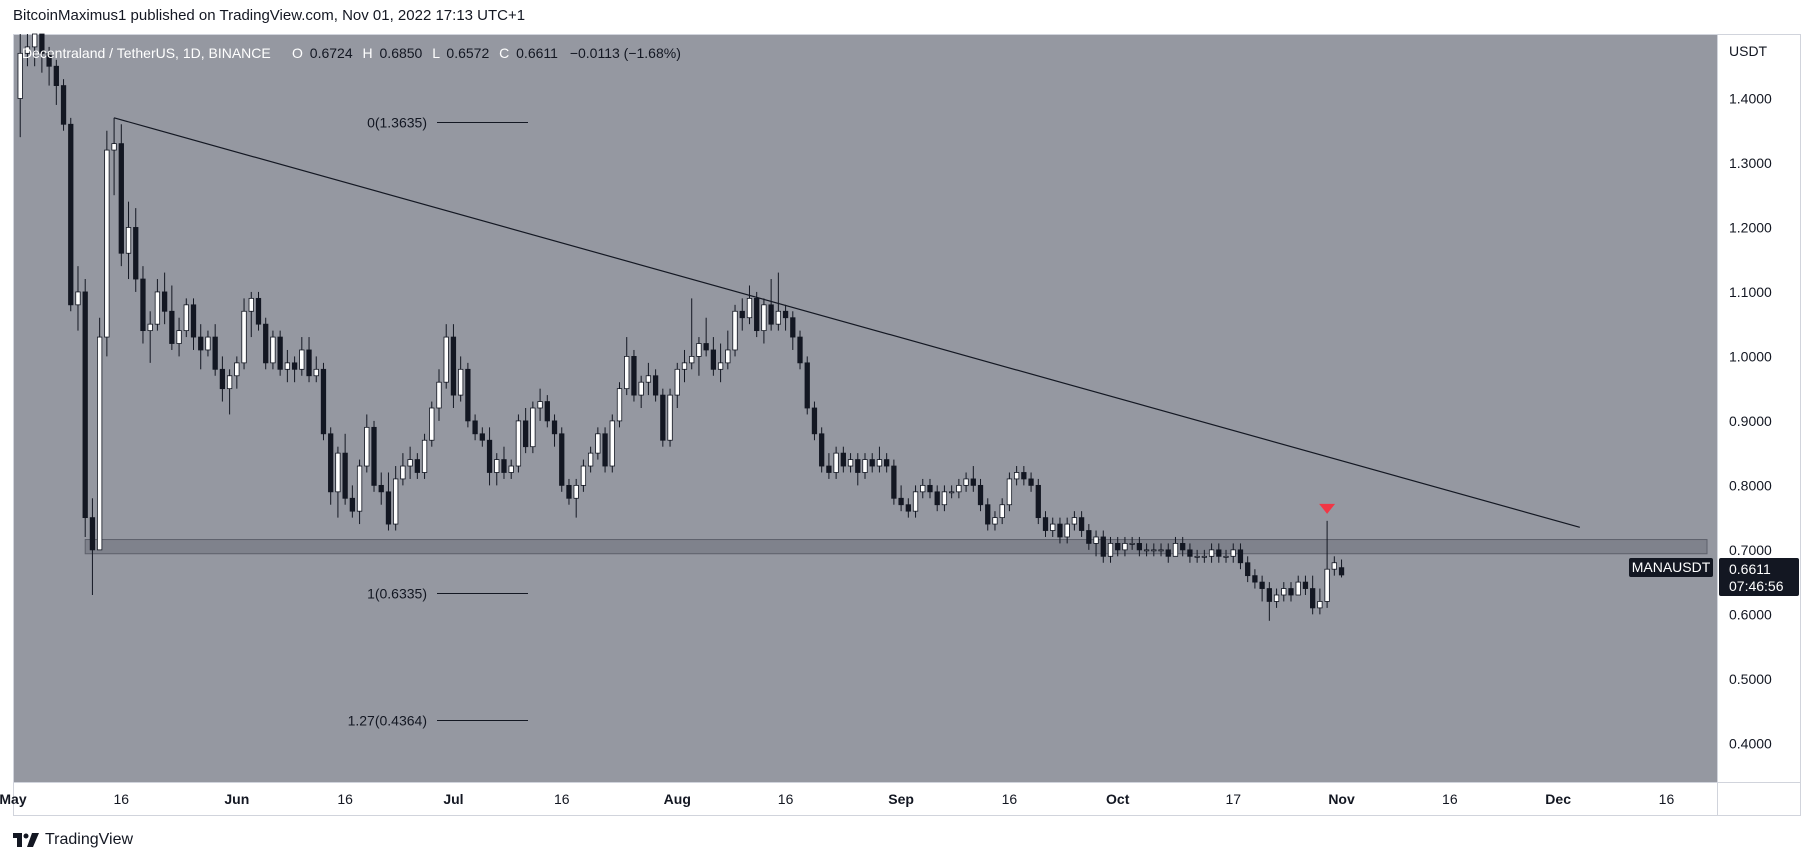 The image size is (1814, 861). What do you see at coordinates (1327, 508) in the screenshot?
I see `marker-down-icon` at bounding box center [1327, 508].